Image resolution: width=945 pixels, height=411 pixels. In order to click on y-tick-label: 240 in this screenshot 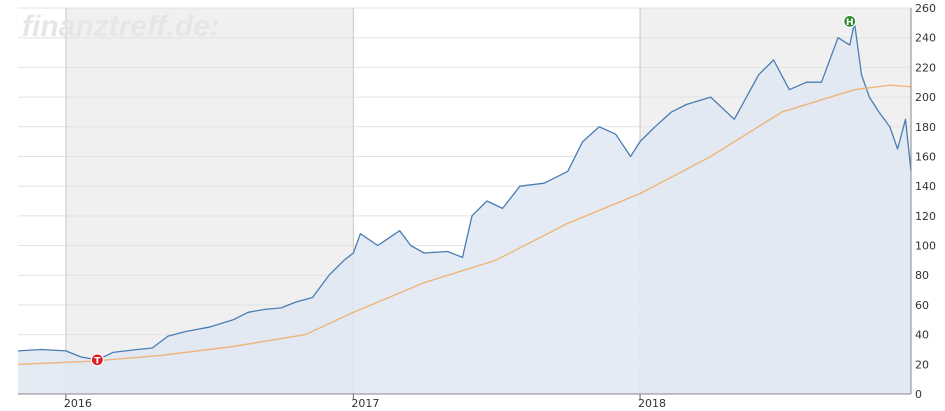, I will do `click(925, 38)`.